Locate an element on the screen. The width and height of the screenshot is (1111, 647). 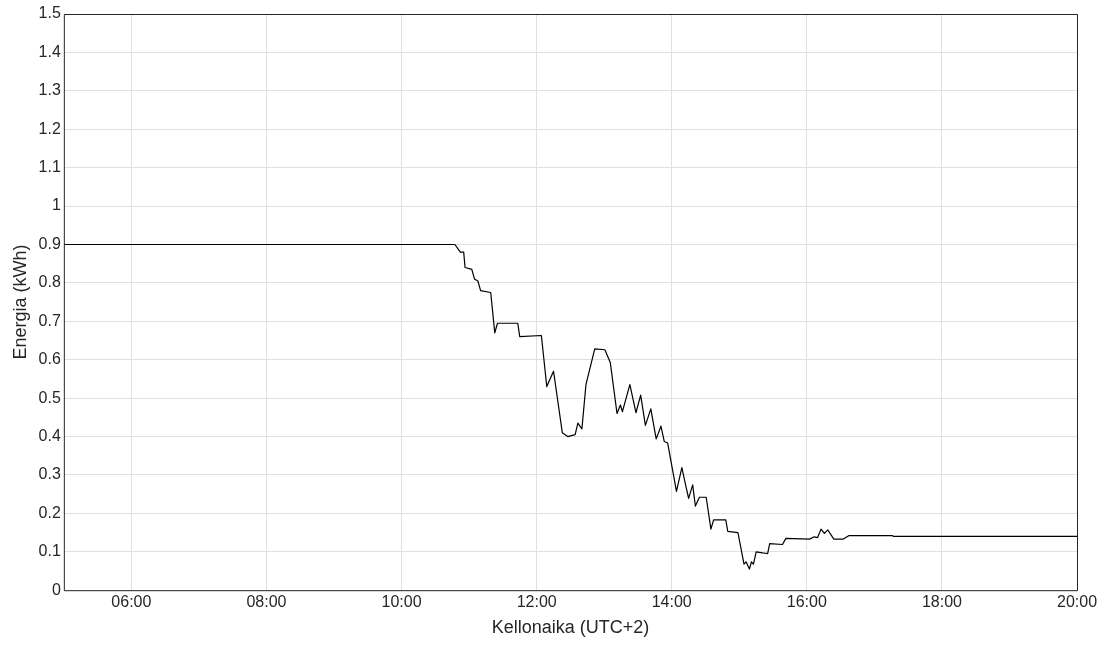
x-tick-label: 18:00 is located at coordinates (942, 602).